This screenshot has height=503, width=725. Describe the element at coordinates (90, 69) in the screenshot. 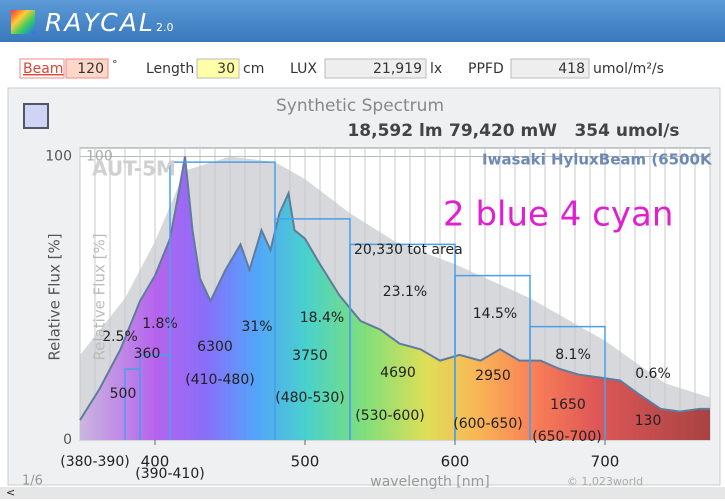

I see `beam-value: 120` at that location.